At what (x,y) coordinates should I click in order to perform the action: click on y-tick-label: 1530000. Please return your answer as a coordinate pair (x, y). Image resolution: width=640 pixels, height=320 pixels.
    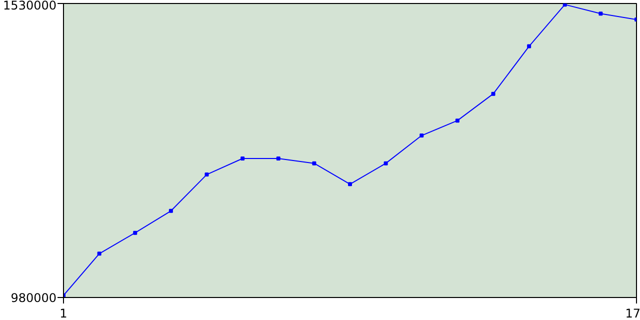
    Looking at the image, I should click on (30, 6).